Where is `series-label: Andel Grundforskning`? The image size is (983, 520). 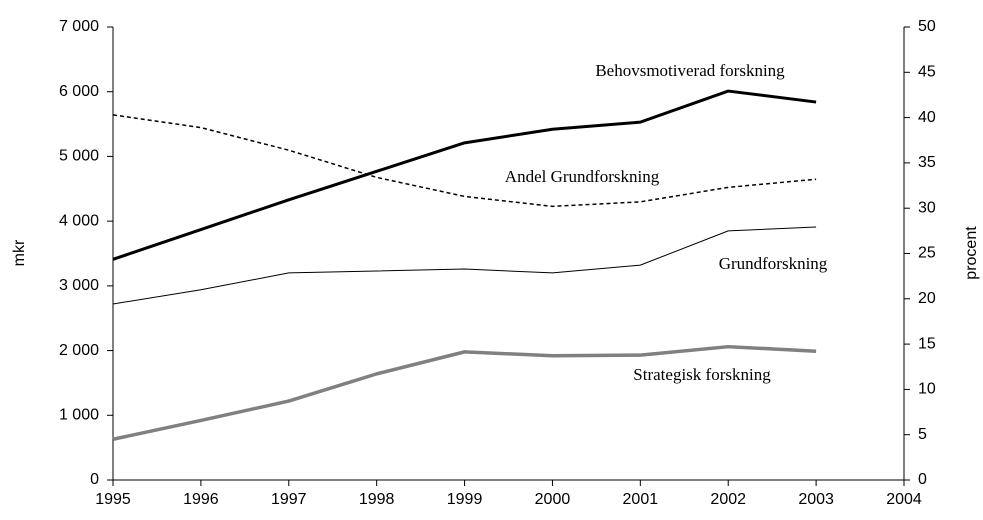
series-label: Andel Grundforskning is located at coordinates (582, 176).